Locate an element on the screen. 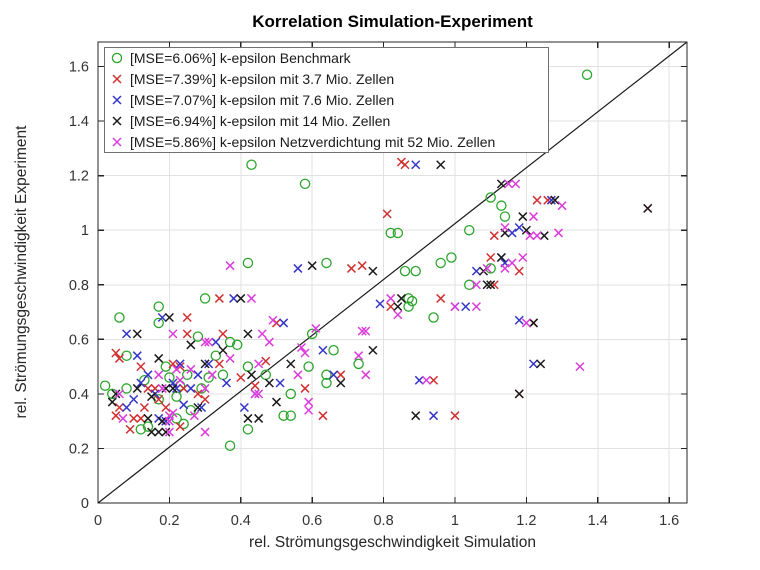 The height and width of the screenshot is (570, 760). x-tick-label: 0.4 is located at coordinates (241, 521).